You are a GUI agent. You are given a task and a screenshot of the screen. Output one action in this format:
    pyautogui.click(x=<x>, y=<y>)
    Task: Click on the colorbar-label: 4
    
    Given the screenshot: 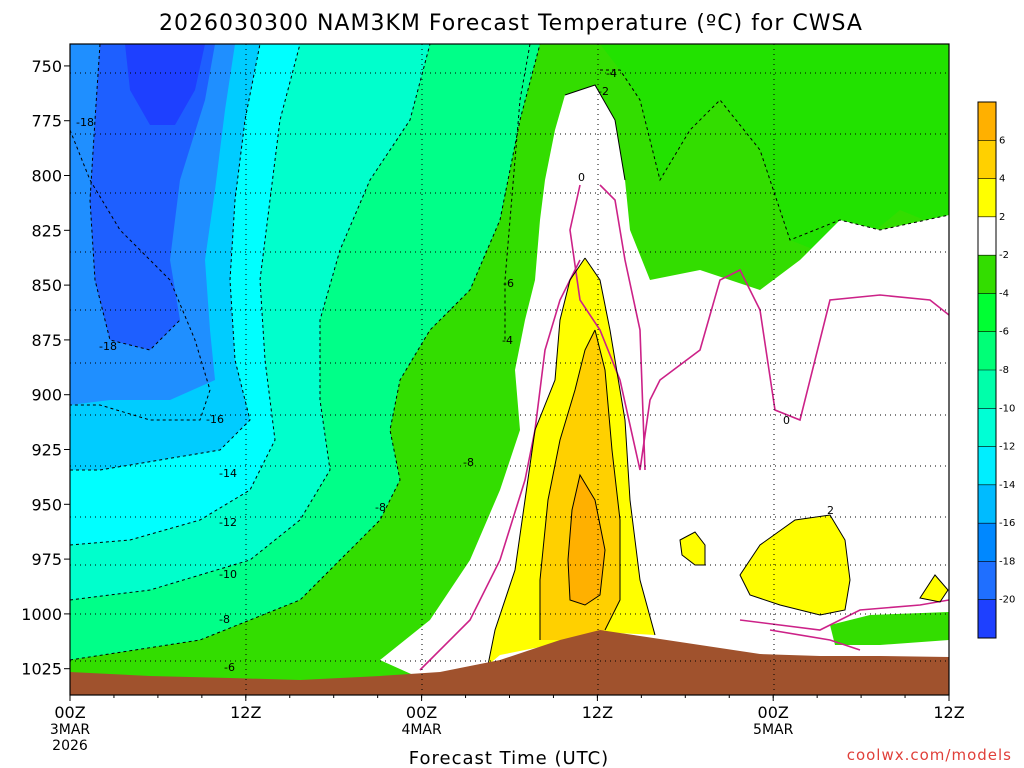 What is the action you would take?
    pyautogui.click(x=1002, y=179)
    